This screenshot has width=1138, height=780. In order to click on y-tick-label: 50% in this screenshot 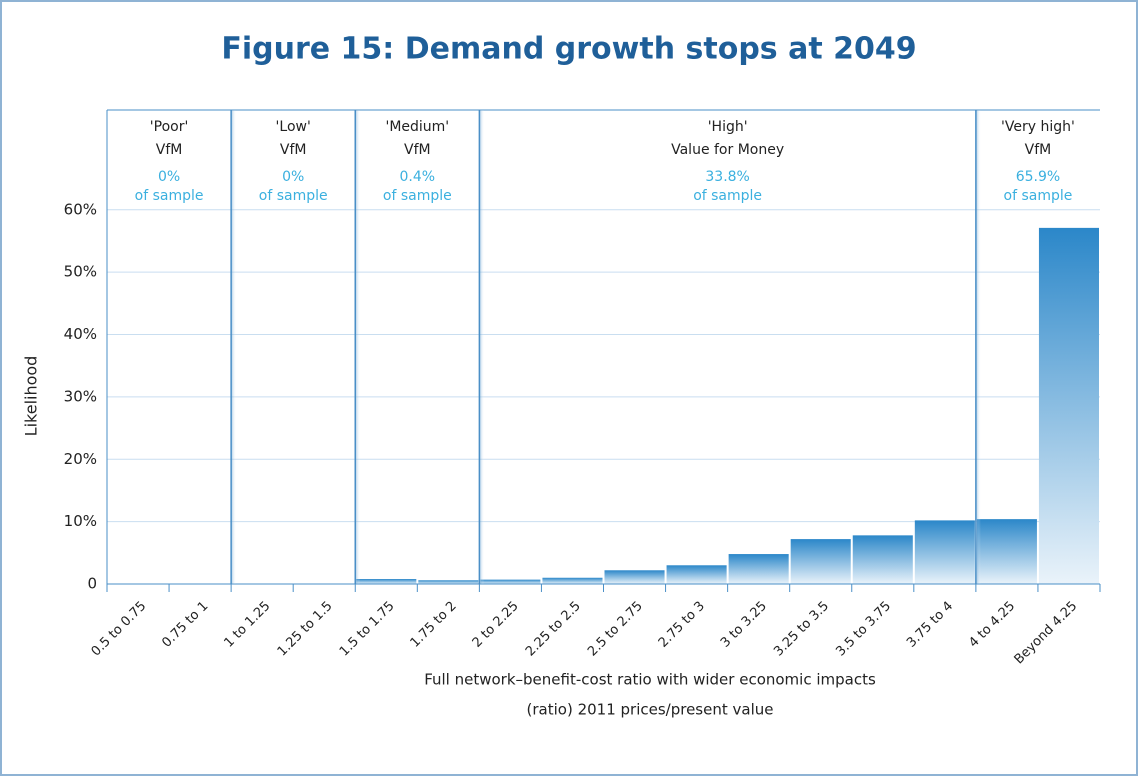, I will do `click(80, 272)`.